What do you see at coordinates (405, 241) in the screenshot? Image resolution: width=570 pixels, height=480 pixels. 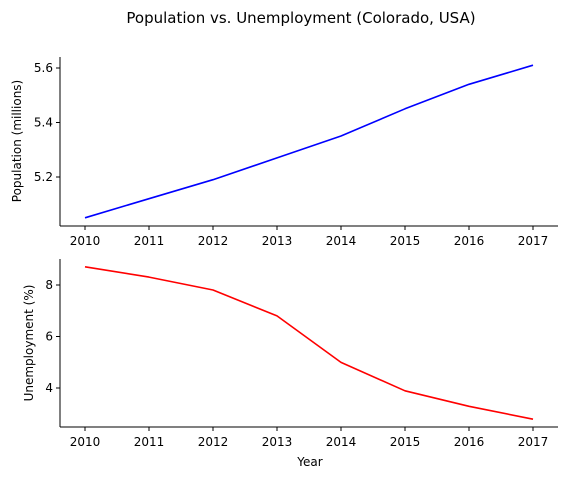 I see `population-x-tick-label: 2015` at bounding box center [405, 241].